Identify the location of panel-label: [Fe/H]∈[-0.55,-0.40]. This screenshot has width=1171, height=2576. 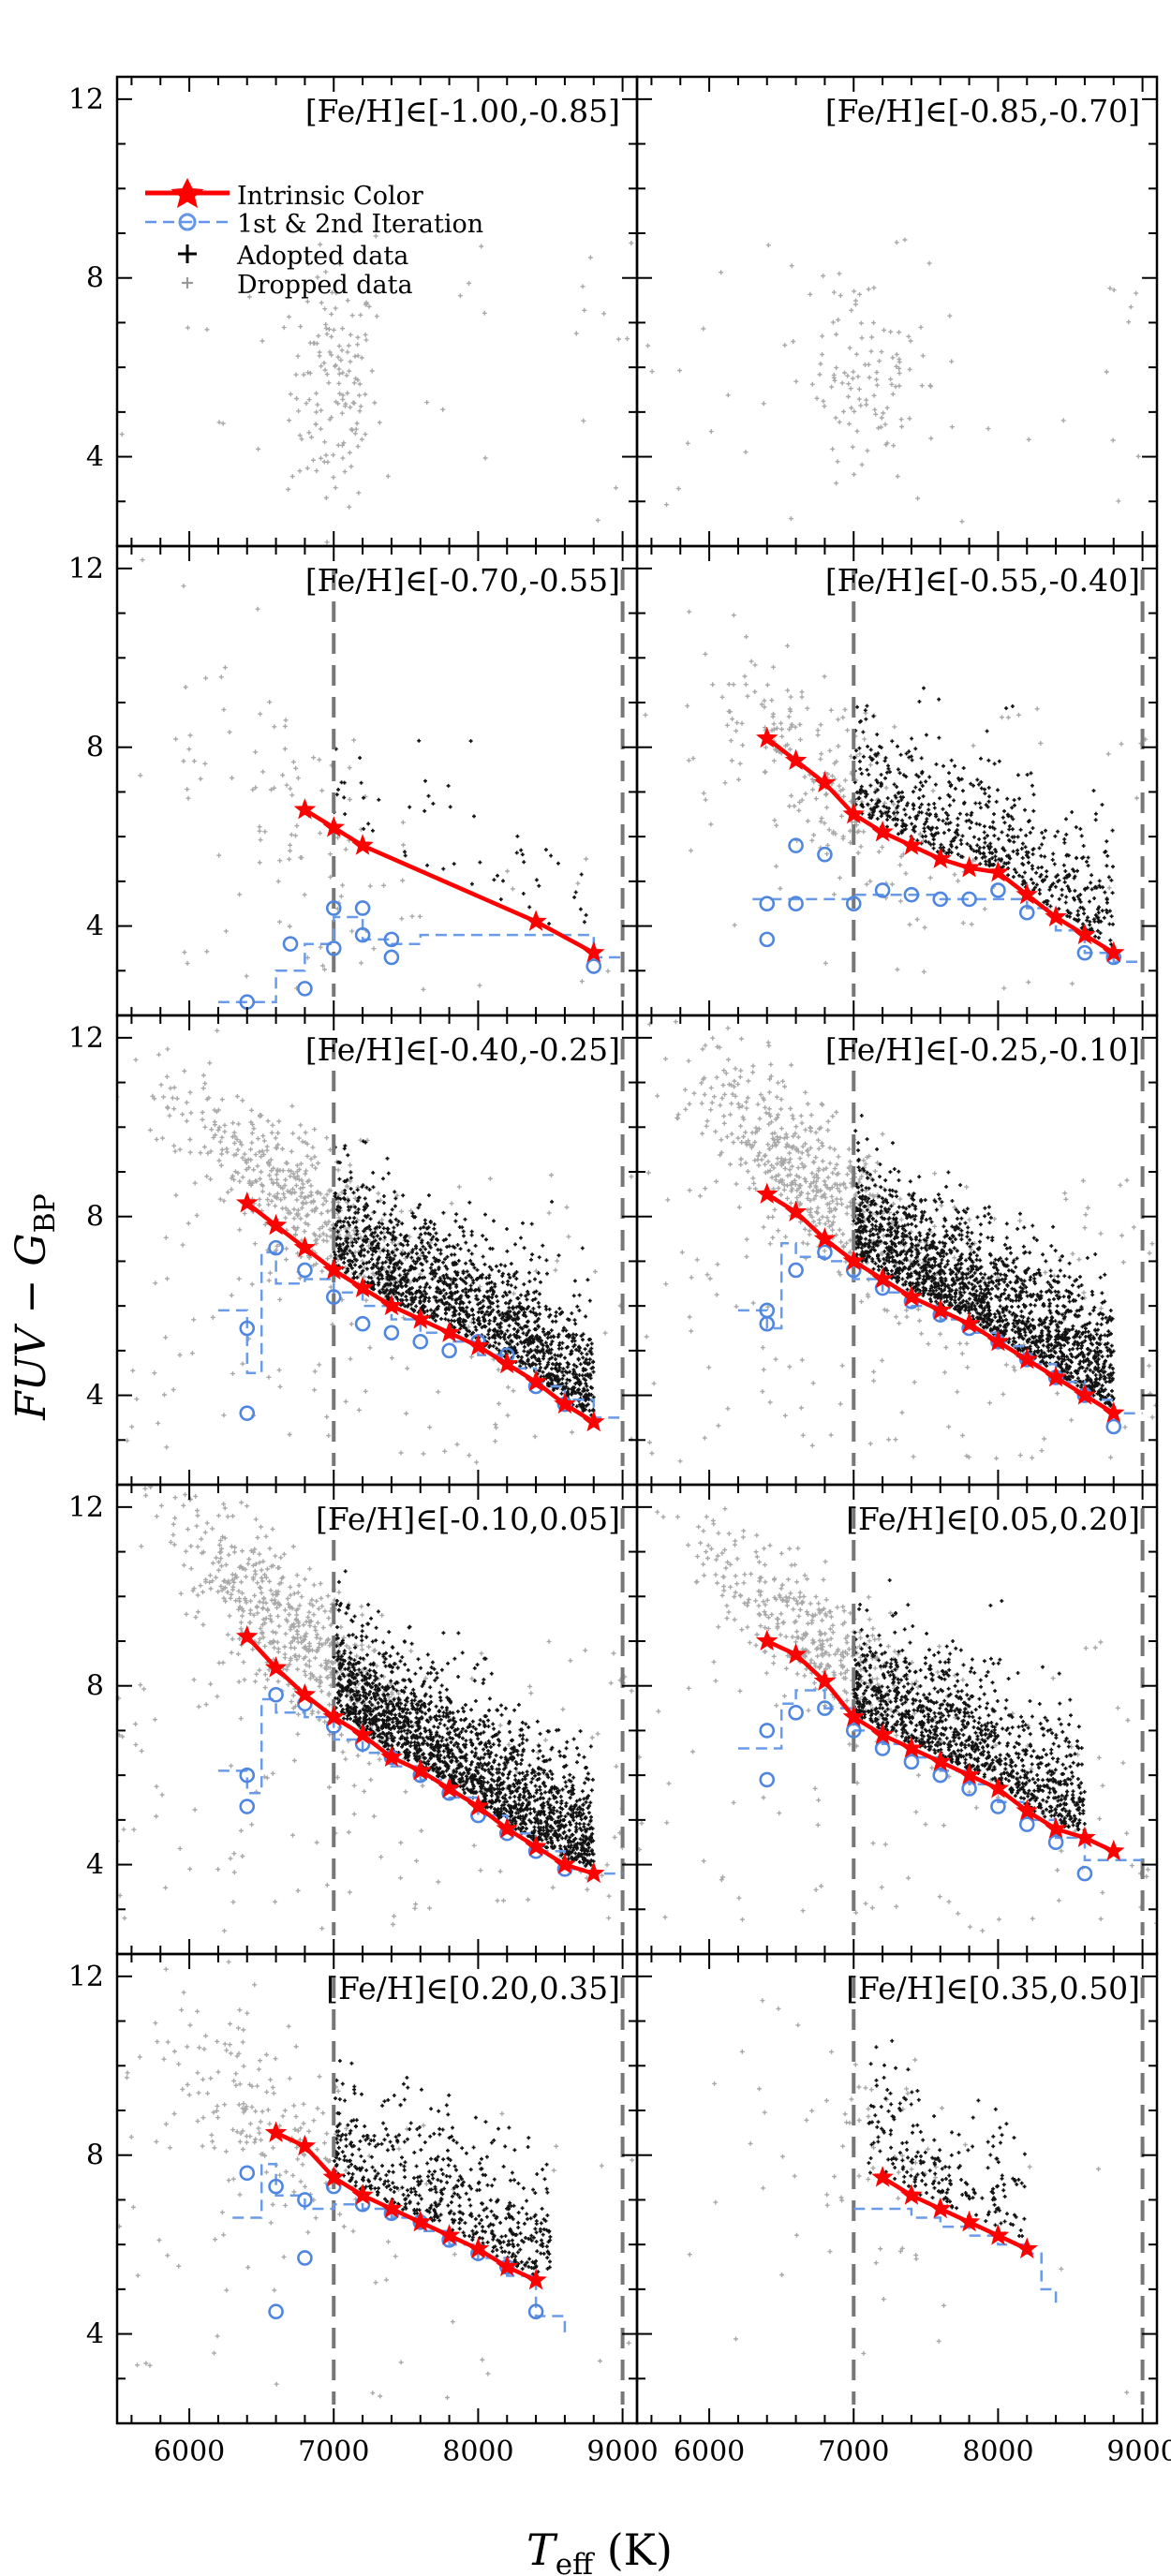
(982, 580).